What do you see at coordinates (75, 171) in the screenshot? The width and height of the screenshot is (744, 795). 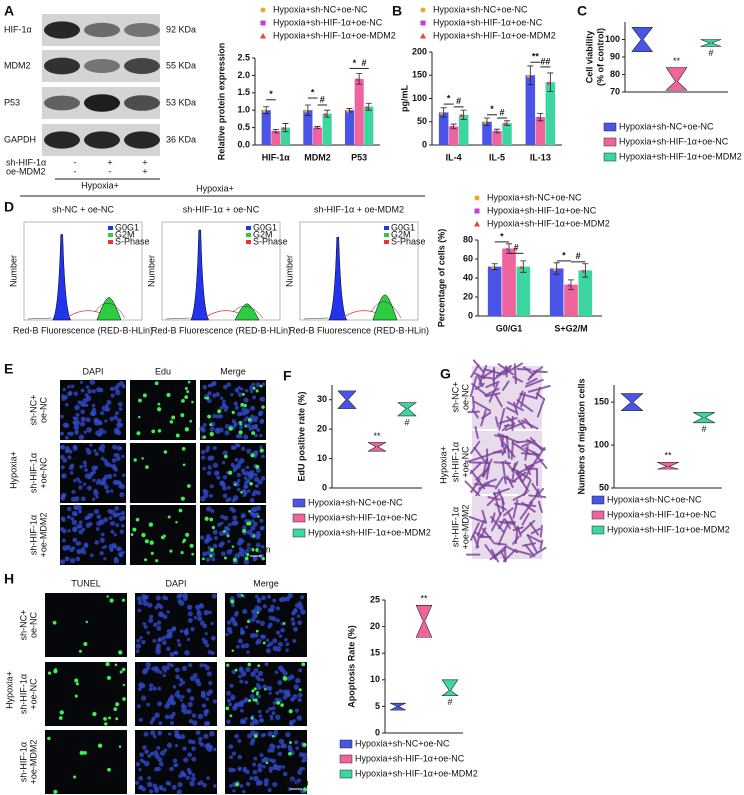 I see `condition-mark: -` at bounding box center [75, 171].